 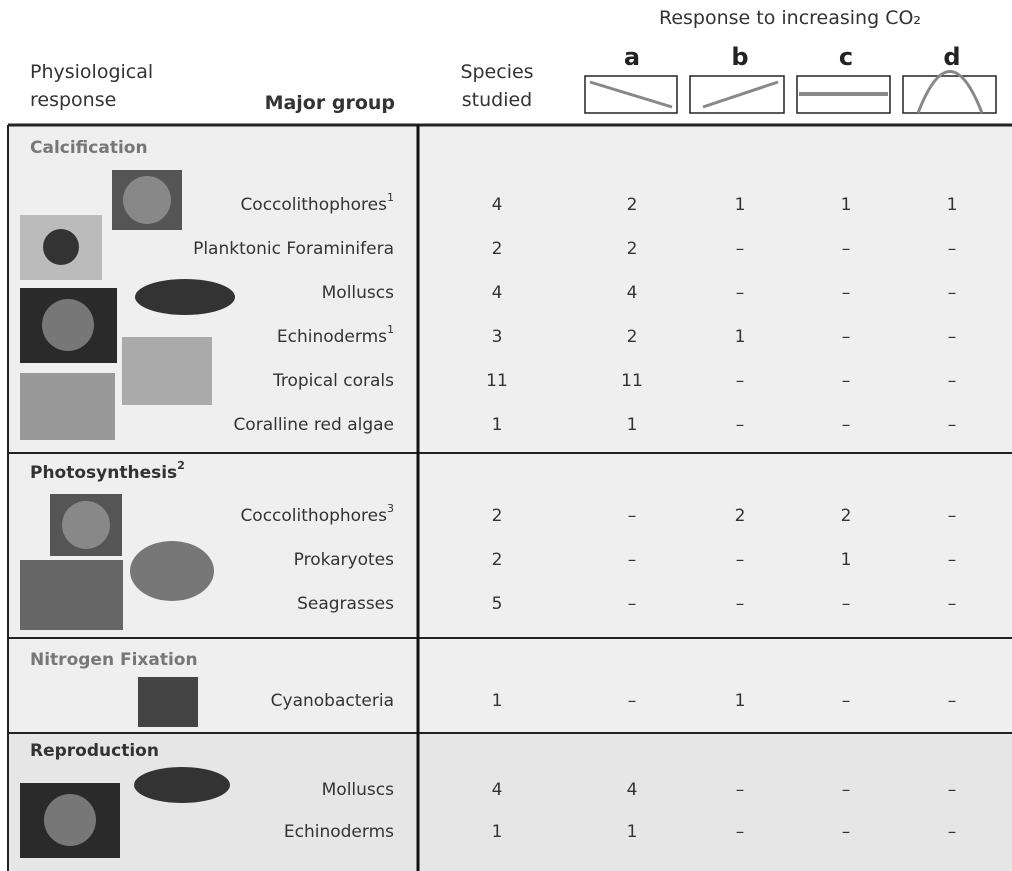 What do you see at coordinates (497, 604) in the screenshot?
I see `species-count: 5` at bounding box center [497, 604].